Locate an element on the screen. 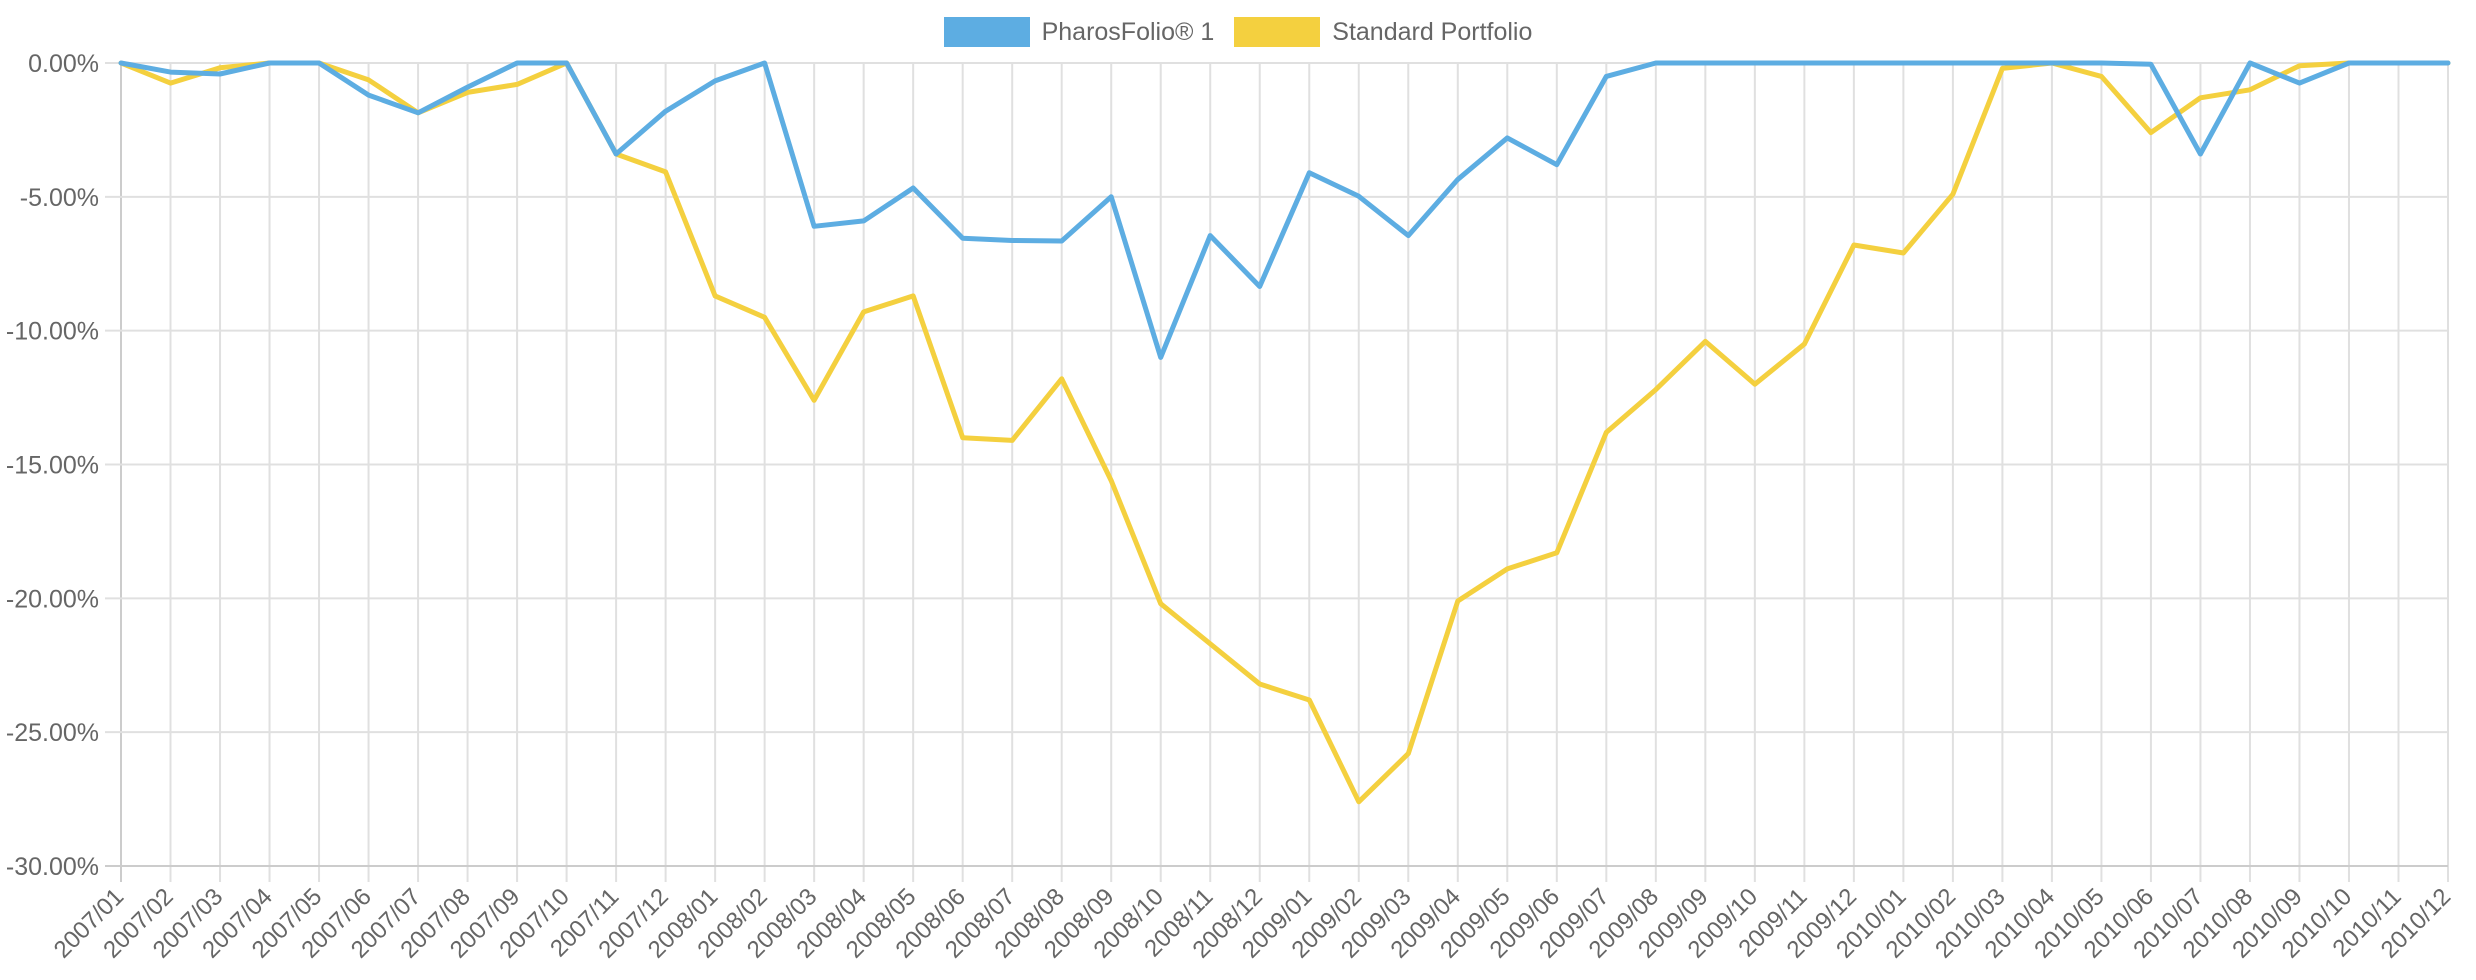  legend-label: PharosFolio® 1 is located at coordinates (1128, 31).